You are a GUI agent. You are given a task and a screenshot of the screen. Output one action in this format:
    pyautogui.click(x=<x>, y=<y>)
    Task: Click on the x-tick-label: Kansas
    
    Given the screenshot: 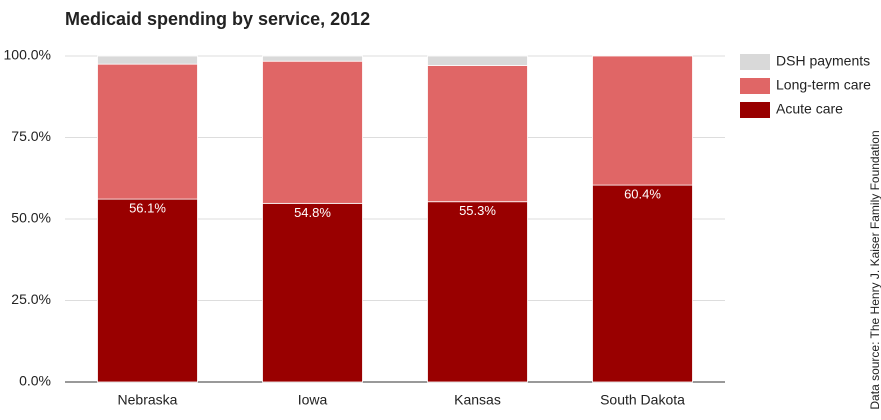 What is the action you would take?
    pyautogui.click(x=477, y=400)
    